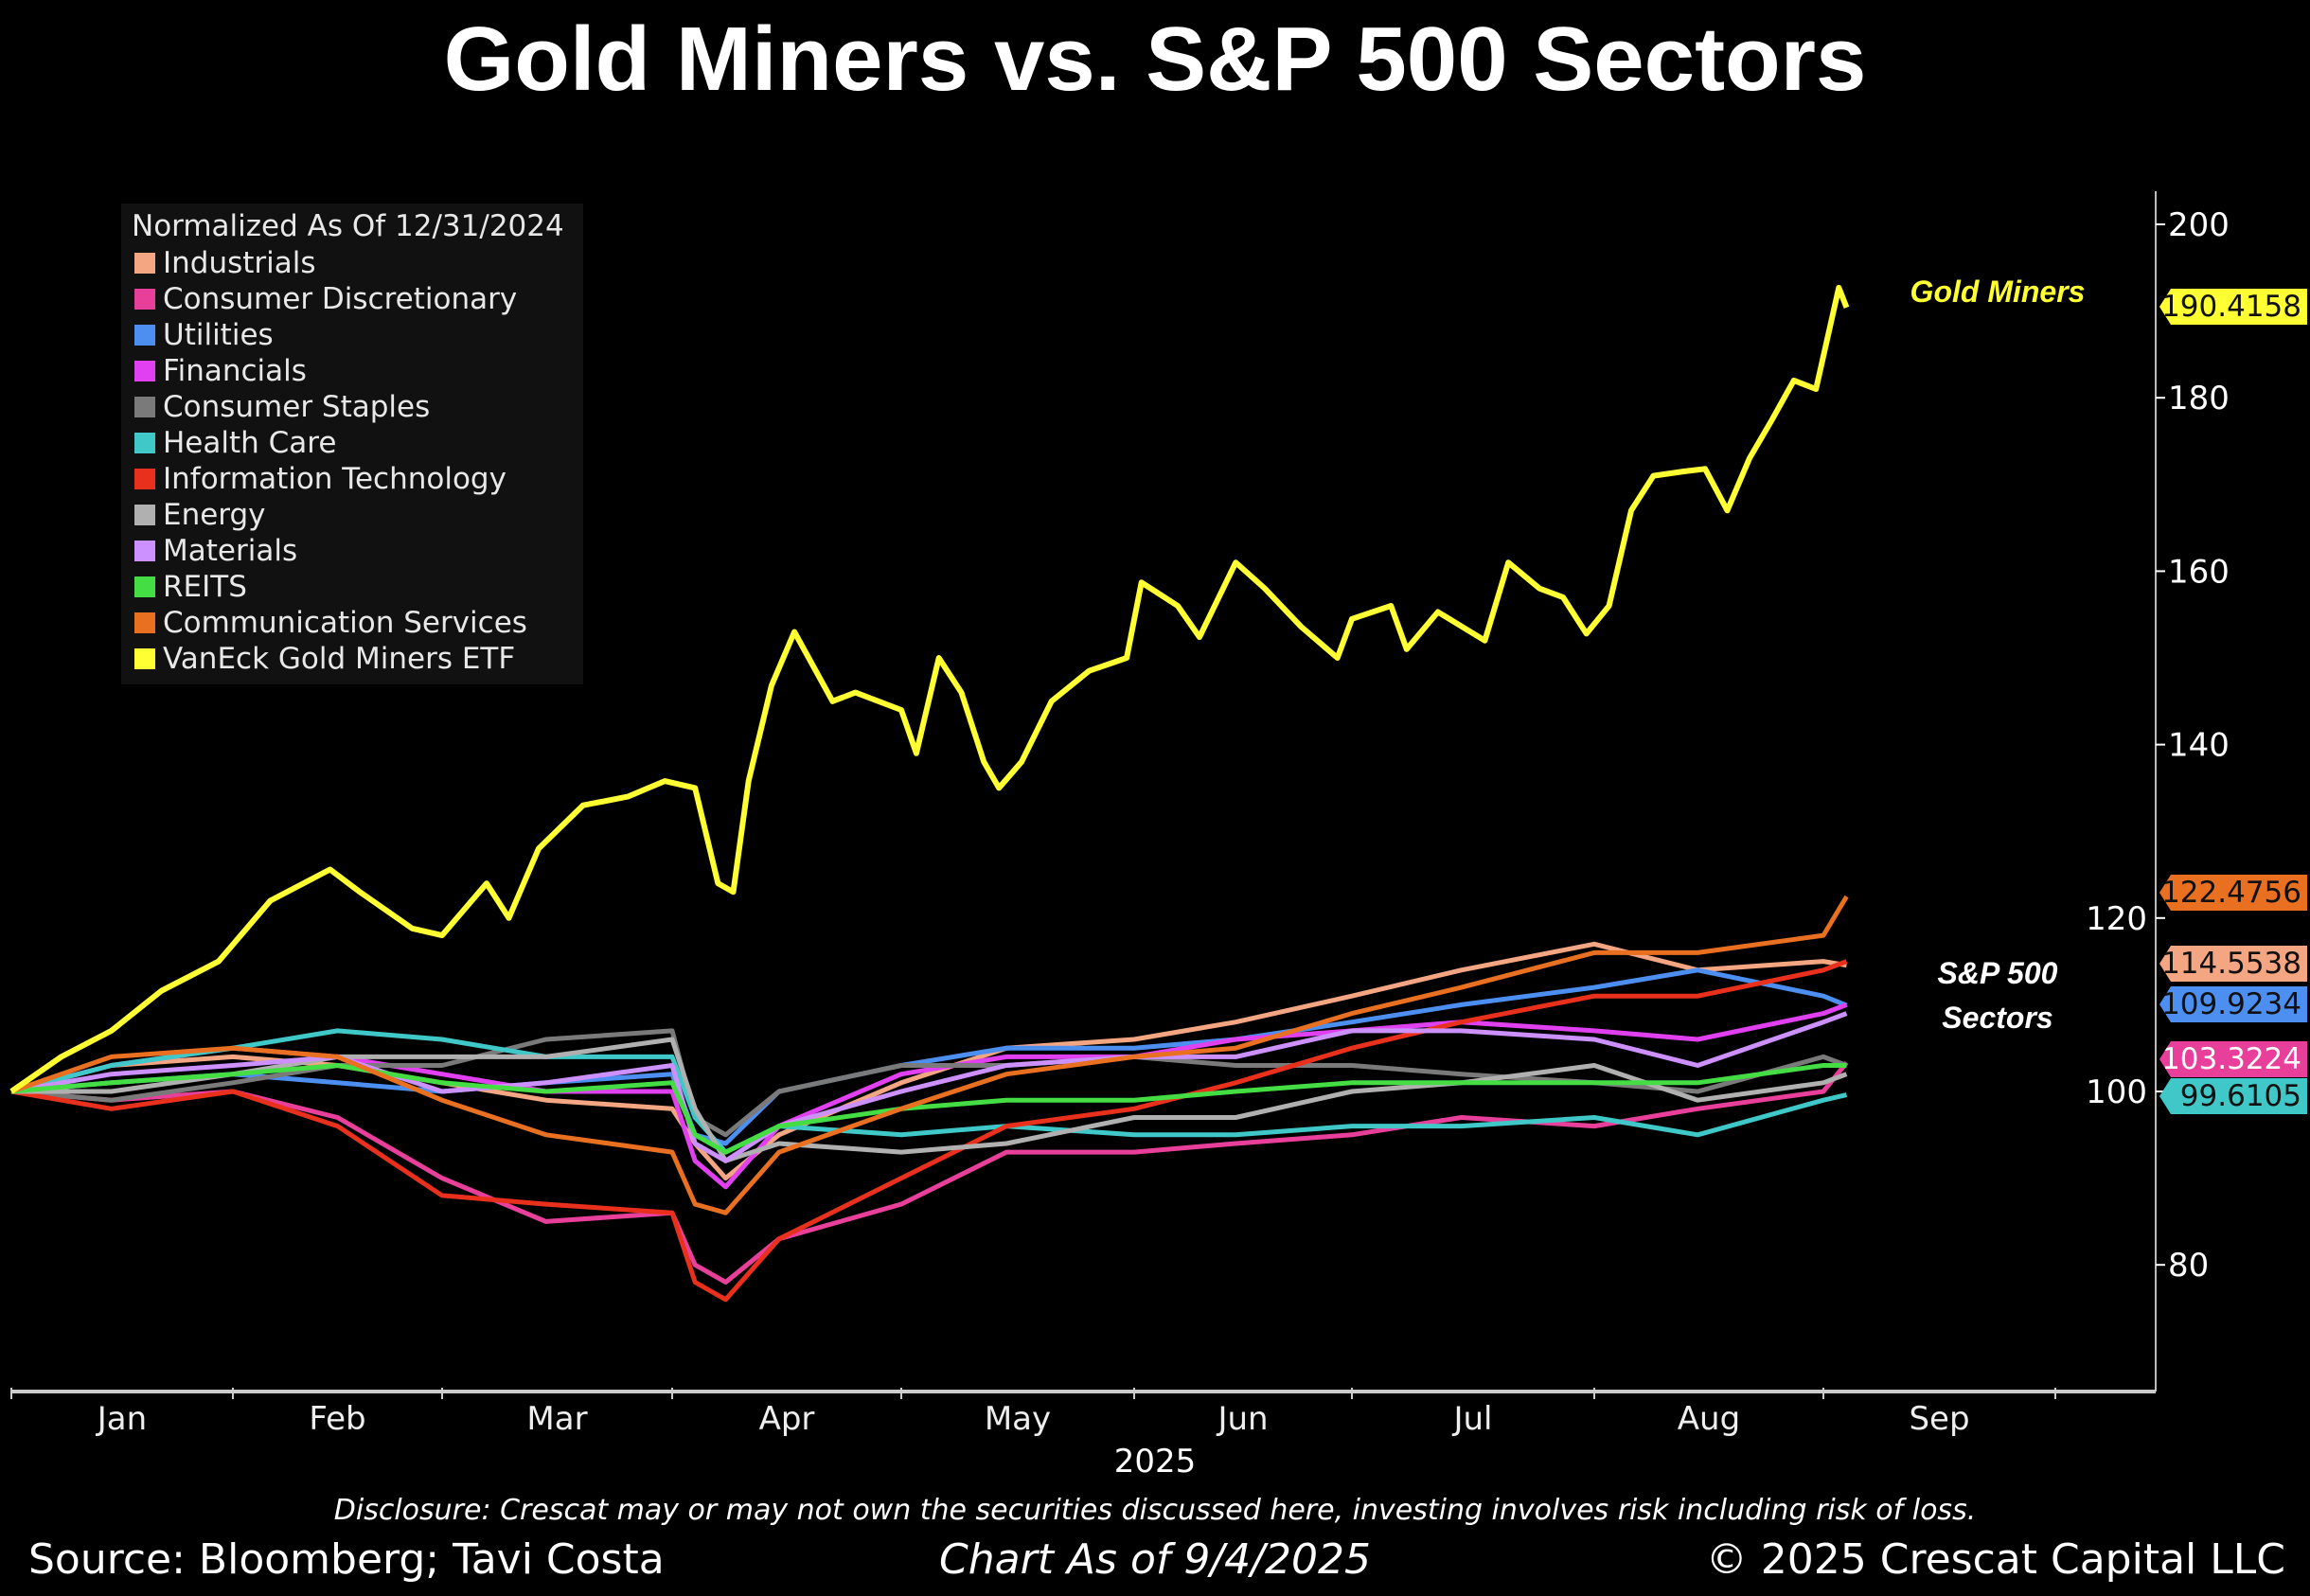 This screenshot has width=2310, height=1596. I want to click on legend-item-consumer-staples: Consumer Staples, so click(282, 407).